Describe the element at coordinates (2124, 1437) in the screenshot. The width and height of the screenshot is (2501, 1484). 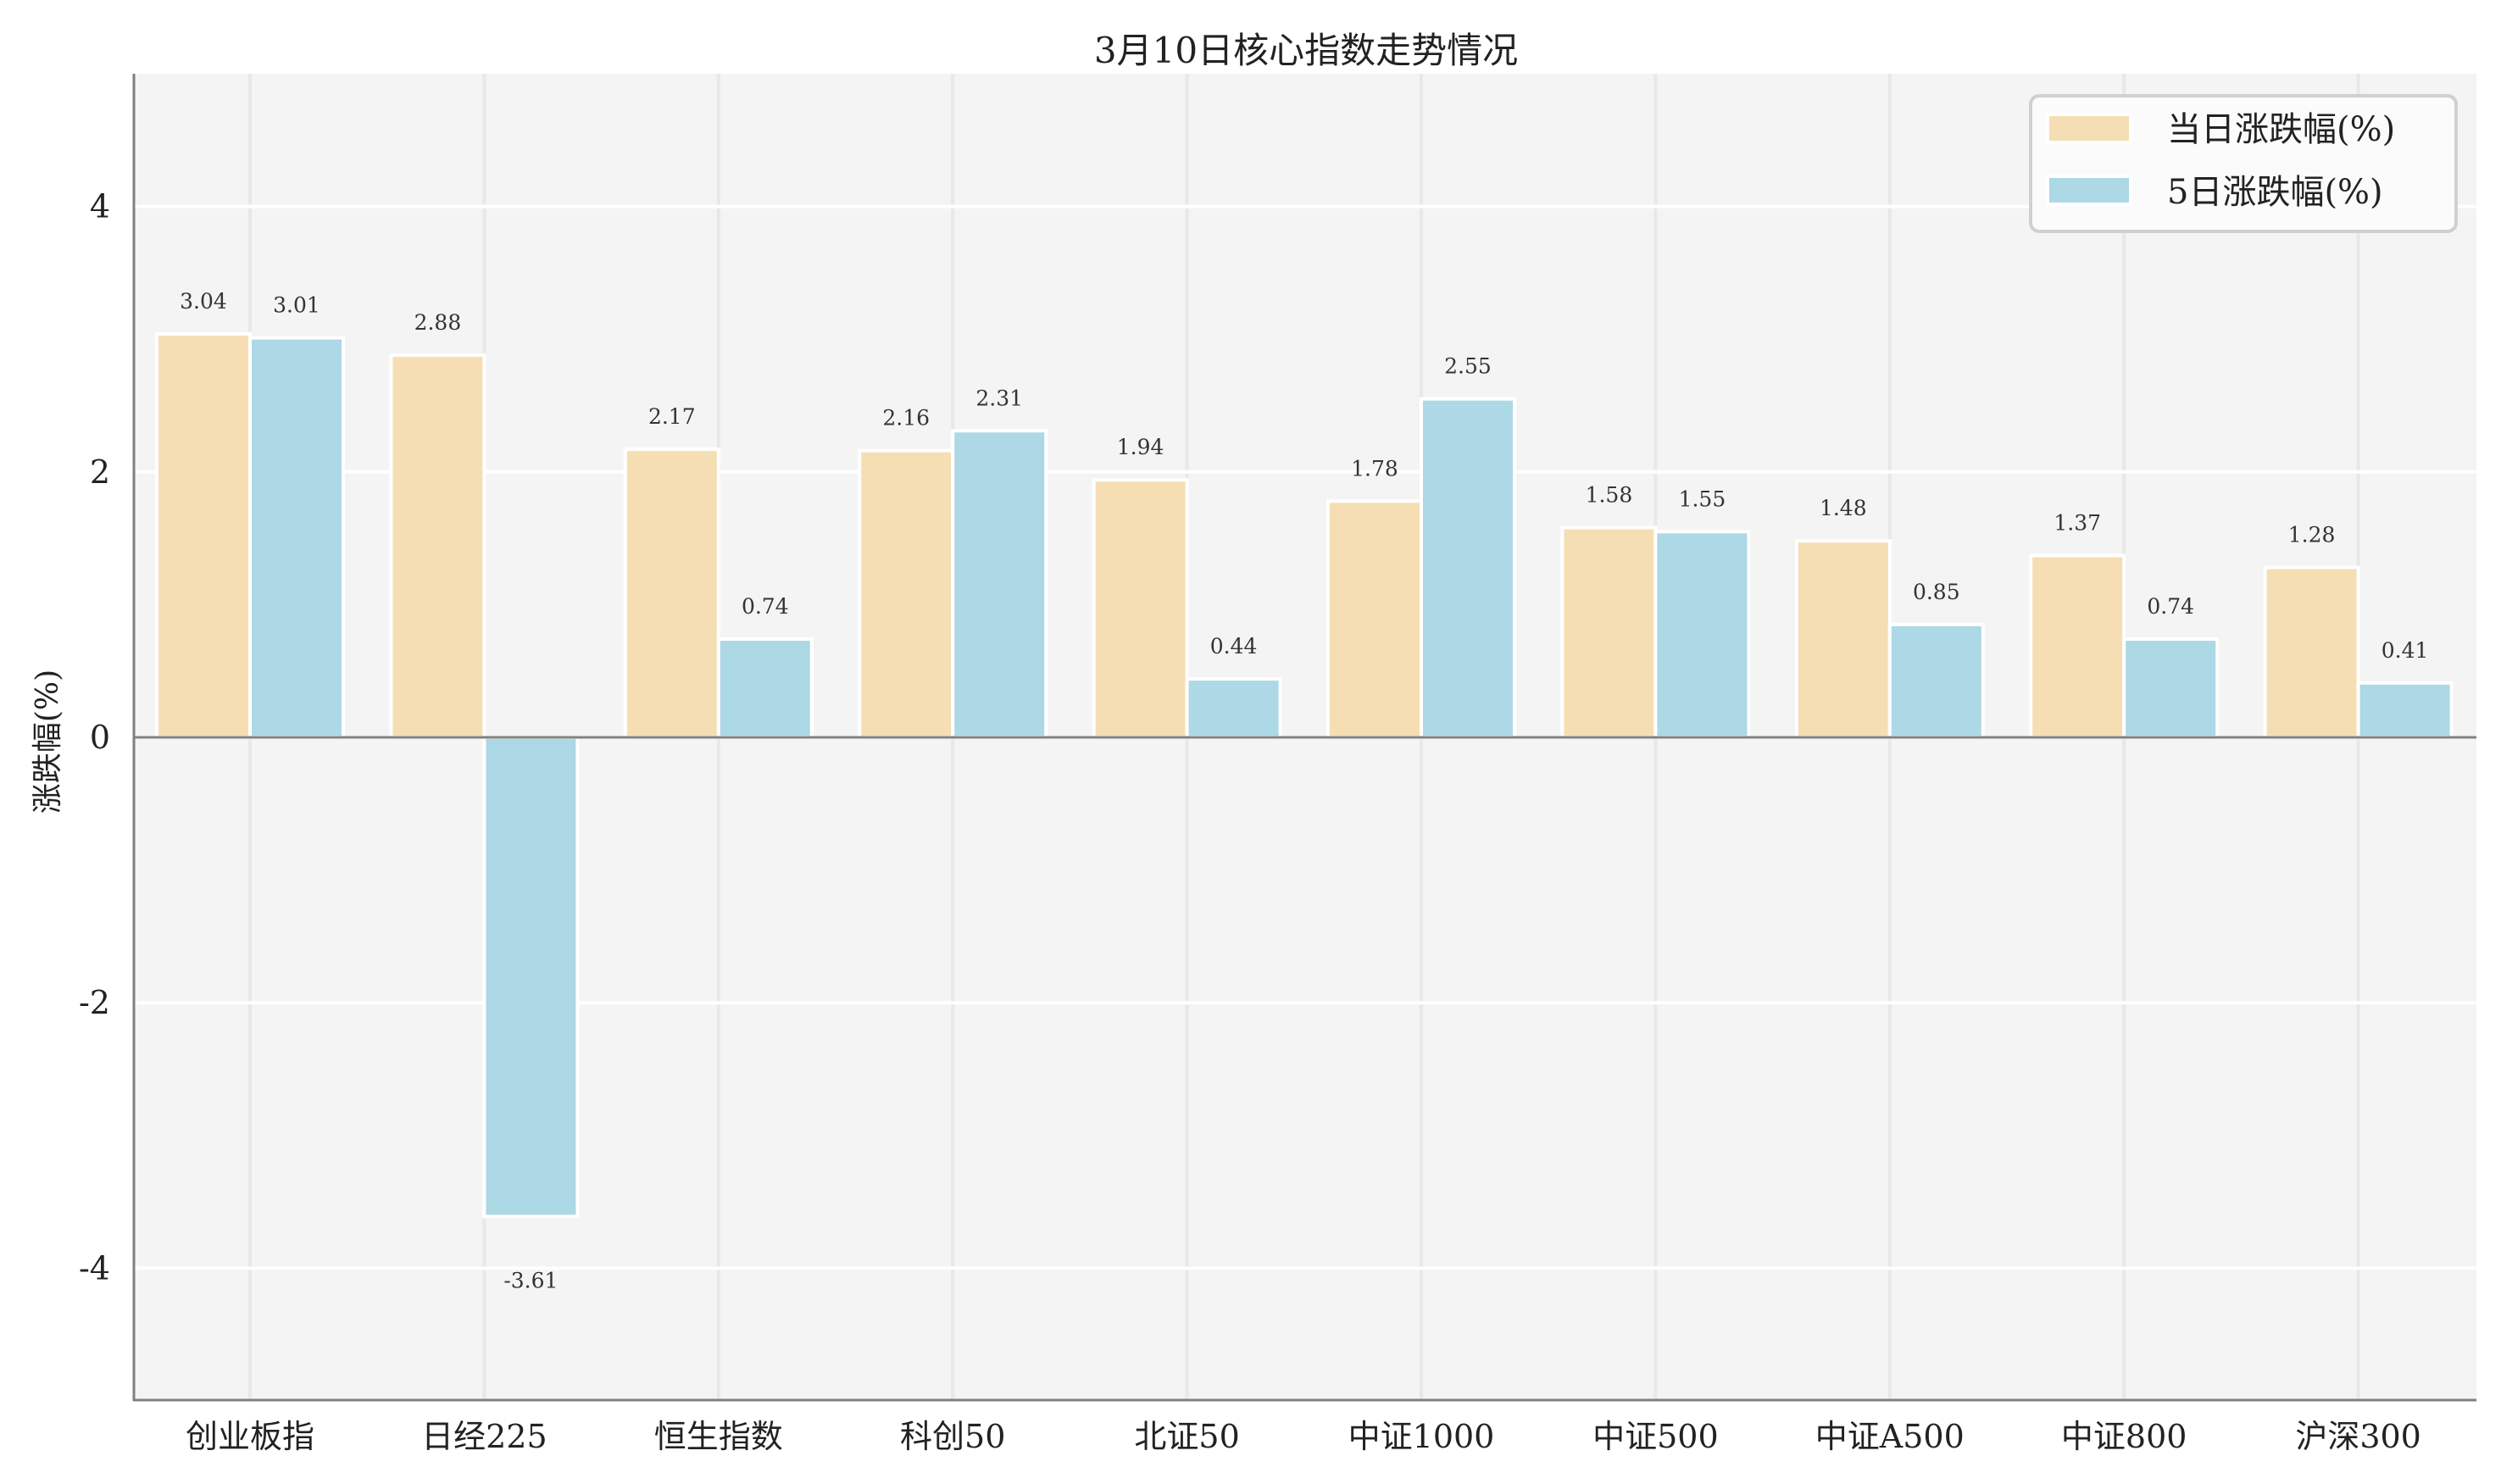
I see `x-tick-label: 中证800` at that location.